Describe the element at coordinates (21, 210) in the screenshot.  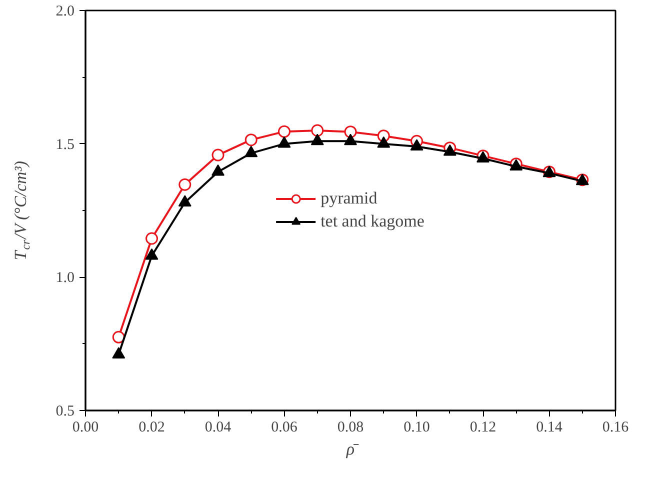
I see `y-axis-title: Tcr/V (°C/cm³)` at that location.